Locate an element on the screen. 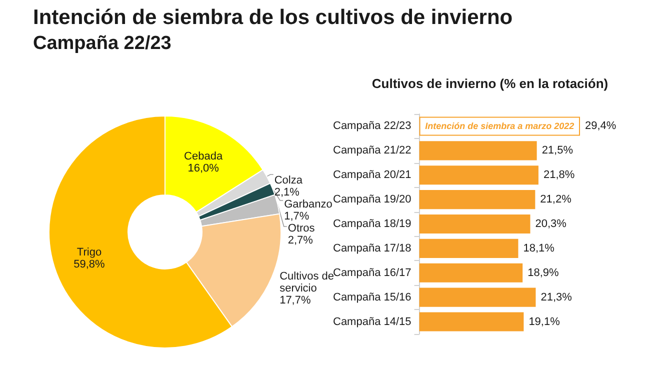 The width and height of the screenshot is (650, 384). y-tick-label: Campaña 22/23 is located at coordinates (372, 126).